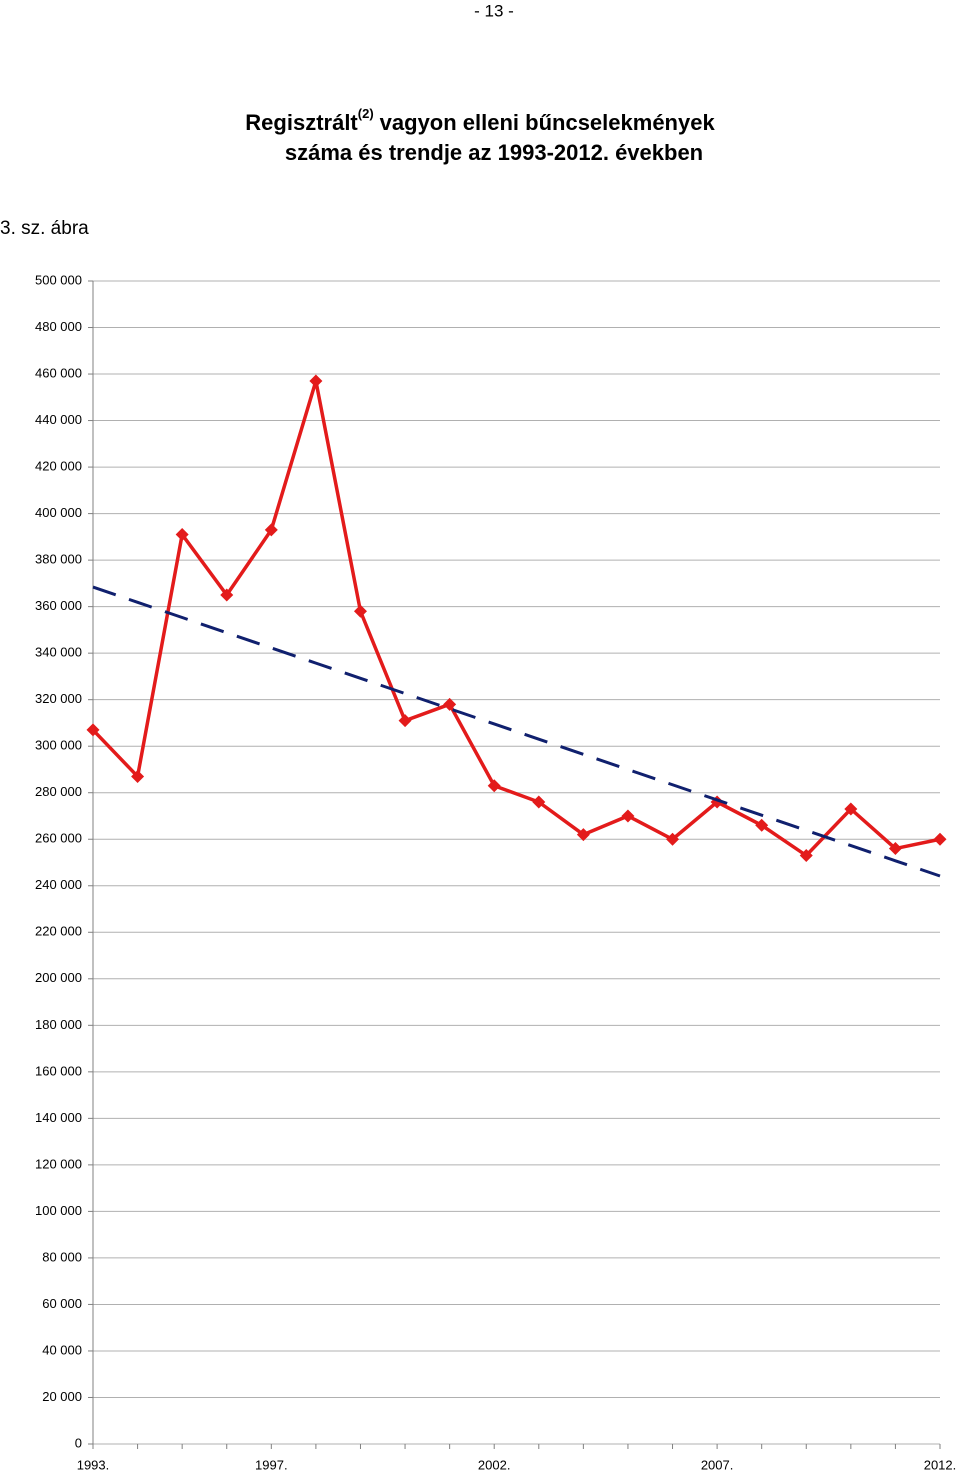  What do you see at coordinates (271, 1464) in the screenshot?
I see `x-tick-label: 1997.` at bounding box center [271, 1464].